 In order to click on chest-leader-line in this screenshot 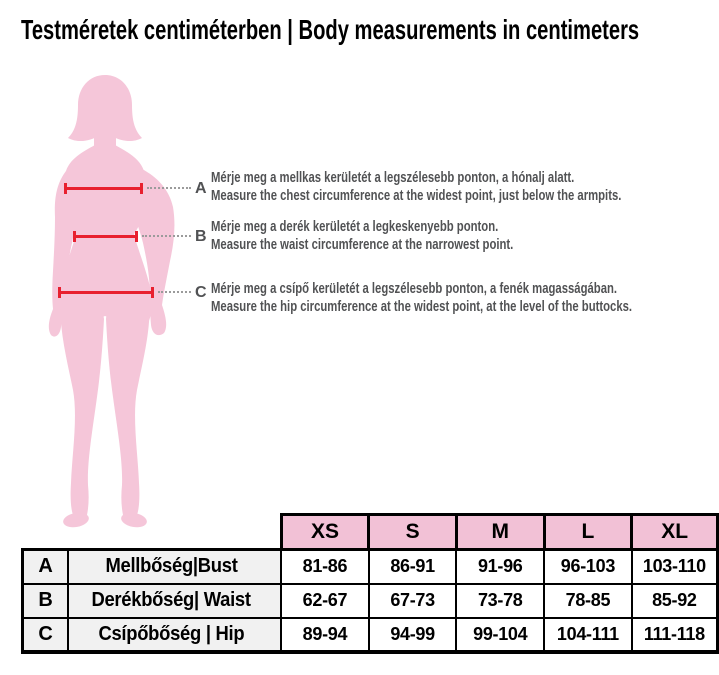, I will do `click(169, 188)`.